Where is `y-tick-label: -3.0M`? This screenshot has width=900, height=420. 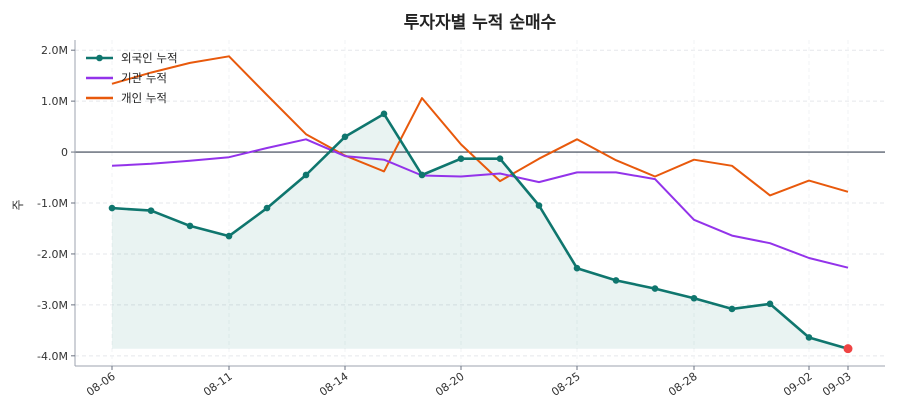
y-tick-label: -3.0M is located at coordinates (52, 305).